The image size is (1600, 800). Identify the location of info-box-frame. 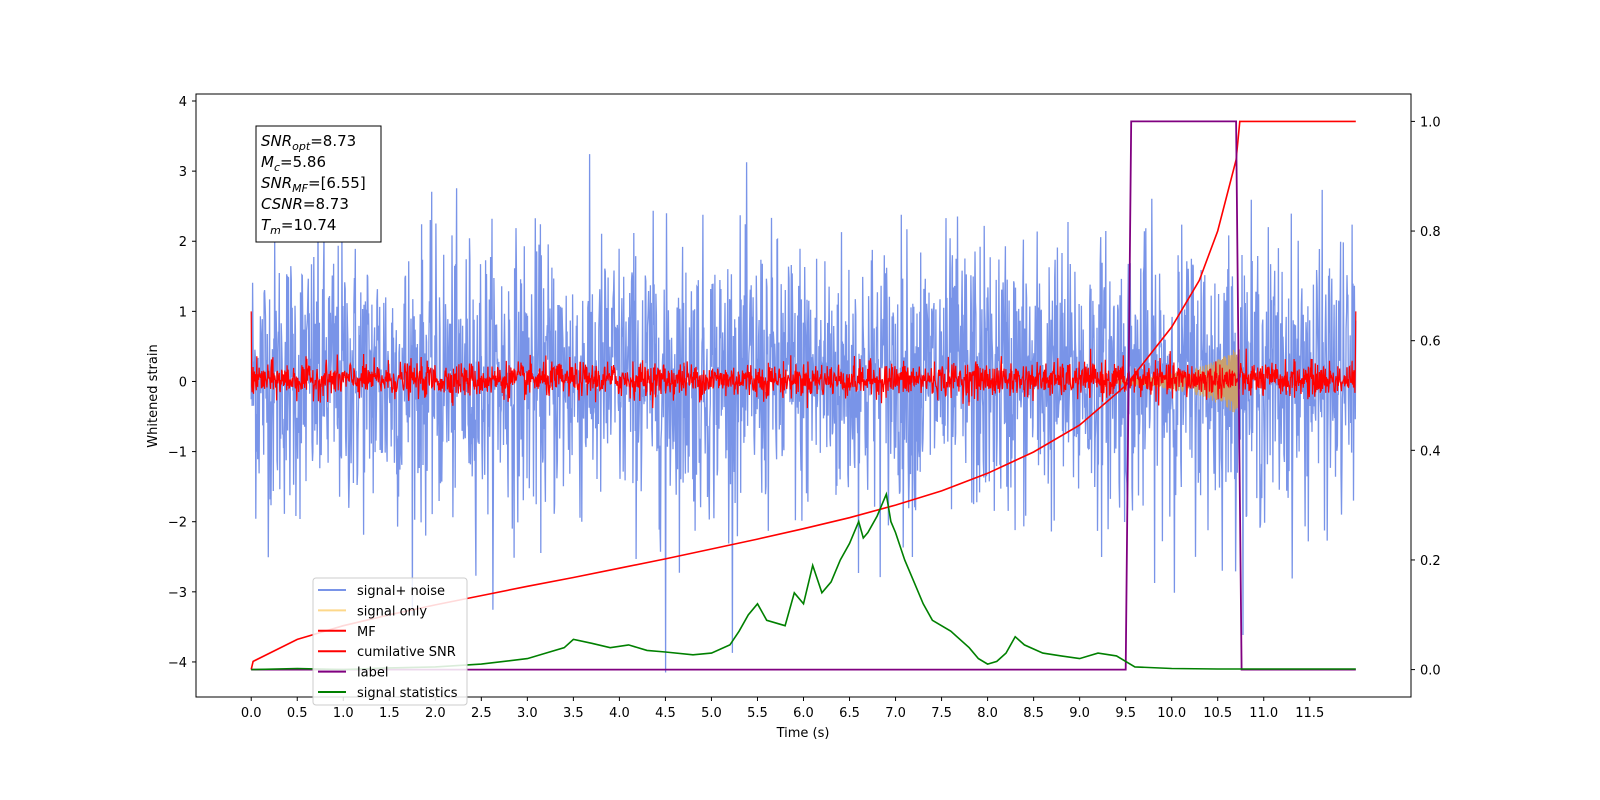
(318, 184).